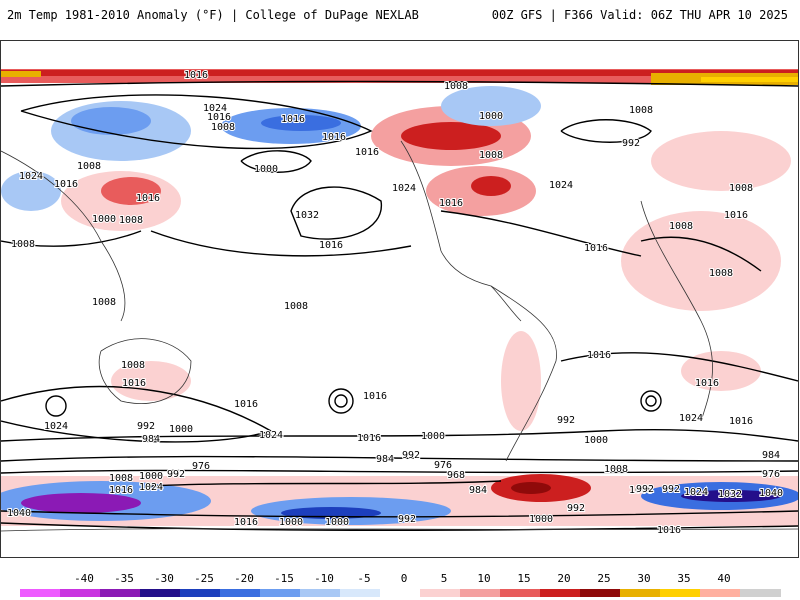  Describe the element at coordinates (679, 367) in the screenshot. I see `isobar-1016-south-atlantic` at that location.